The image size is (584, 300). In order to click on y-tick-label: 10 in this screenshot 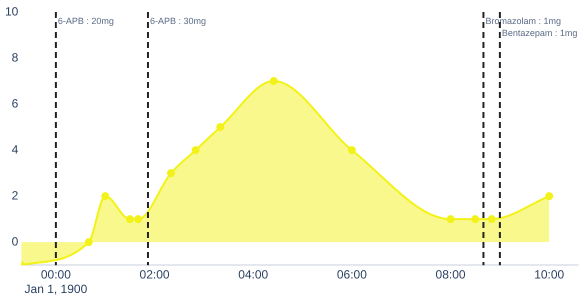, I will do `click(11, 11)`.